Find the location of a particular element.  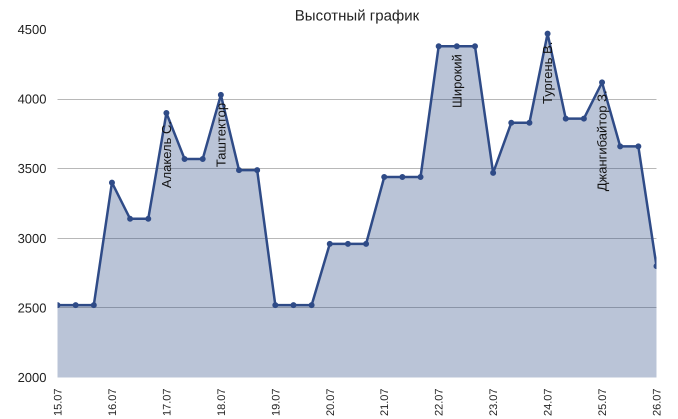

y-tick-label: 3500 is located at coordinates (32, 168).